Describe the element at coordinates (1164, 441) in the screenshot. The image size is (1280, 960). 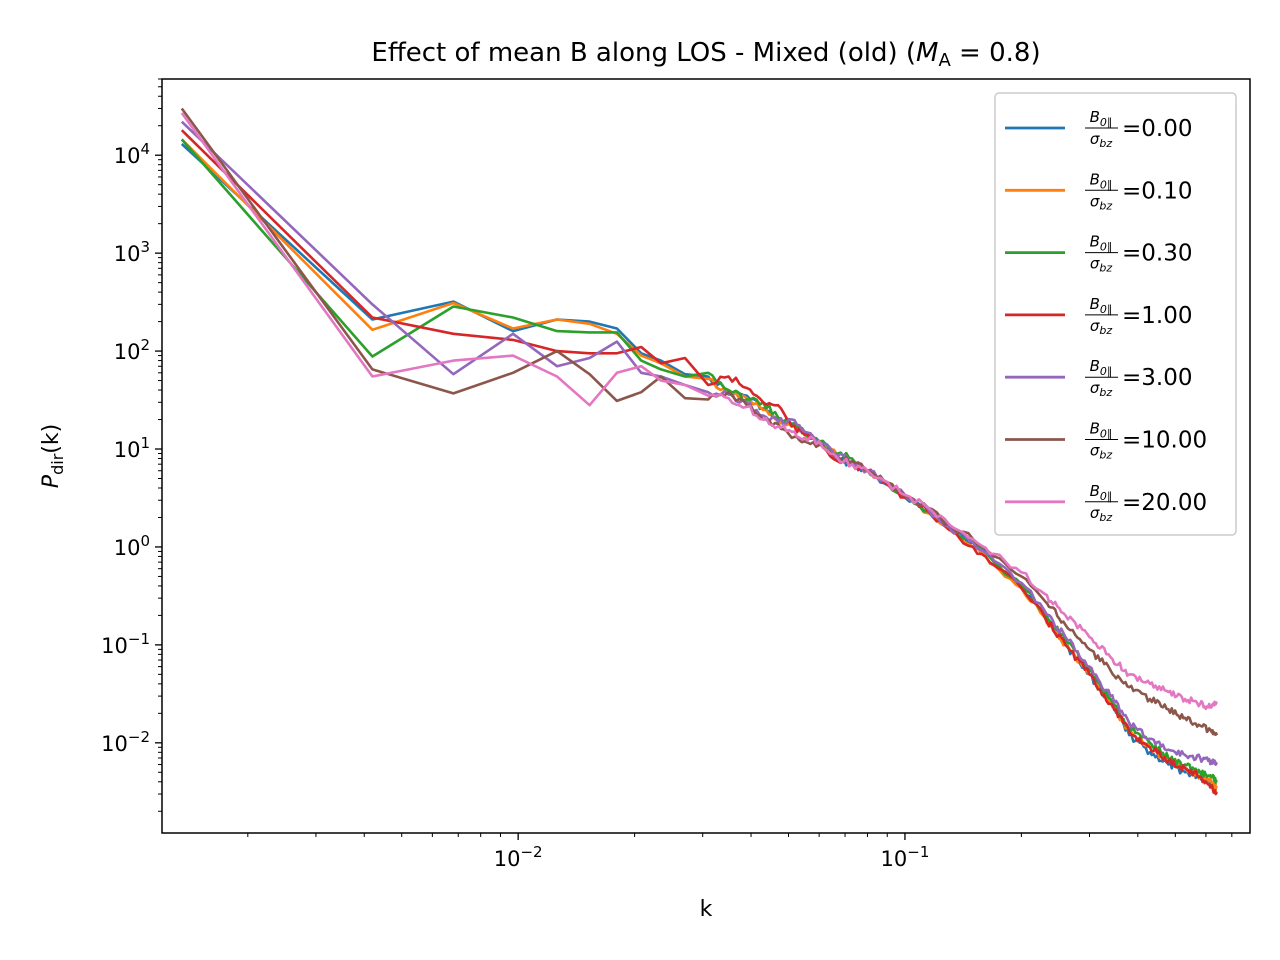
I see `legend-value: =10.00` at that location.